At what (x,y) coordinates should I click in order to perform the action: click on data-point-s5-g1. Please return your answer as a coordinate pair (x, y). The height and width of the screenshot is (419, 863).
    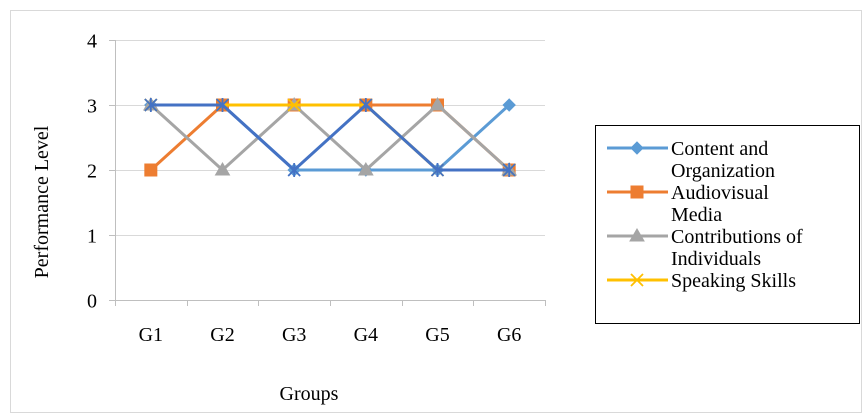
    Looking at the image, I should click on (151, 105).